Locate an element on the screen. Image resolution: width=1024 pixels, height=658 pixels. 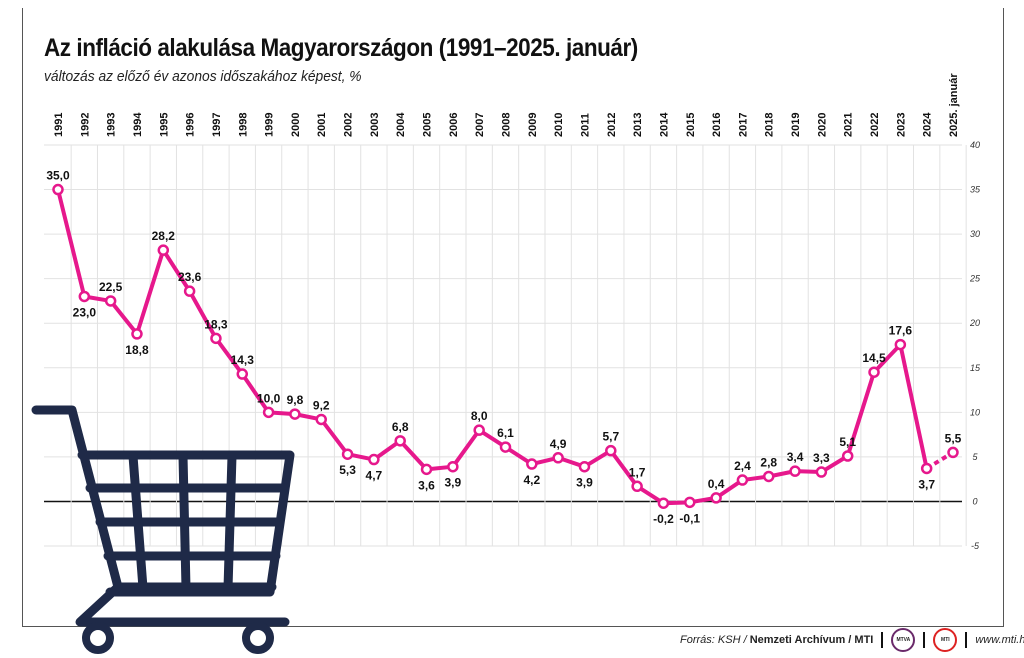
x-tick-label: 1999 is located at coordinates (270, 125).